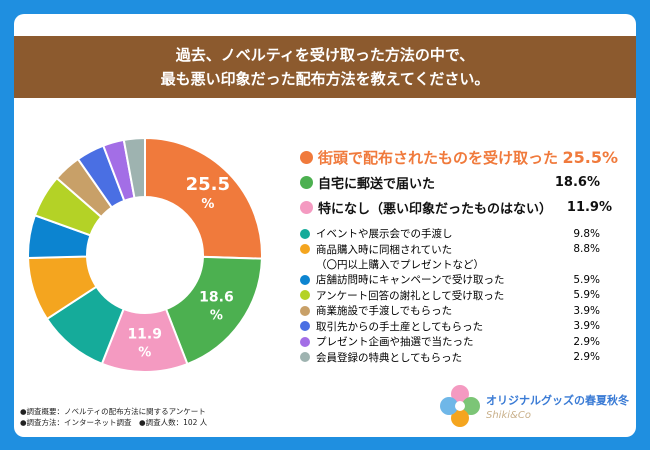  What do you see at coordinates (400, 265) in the screenshot?
I see `legend-sublabel: （〇円以上購入でプレゼントなど）` at bounding box center [400, 265].